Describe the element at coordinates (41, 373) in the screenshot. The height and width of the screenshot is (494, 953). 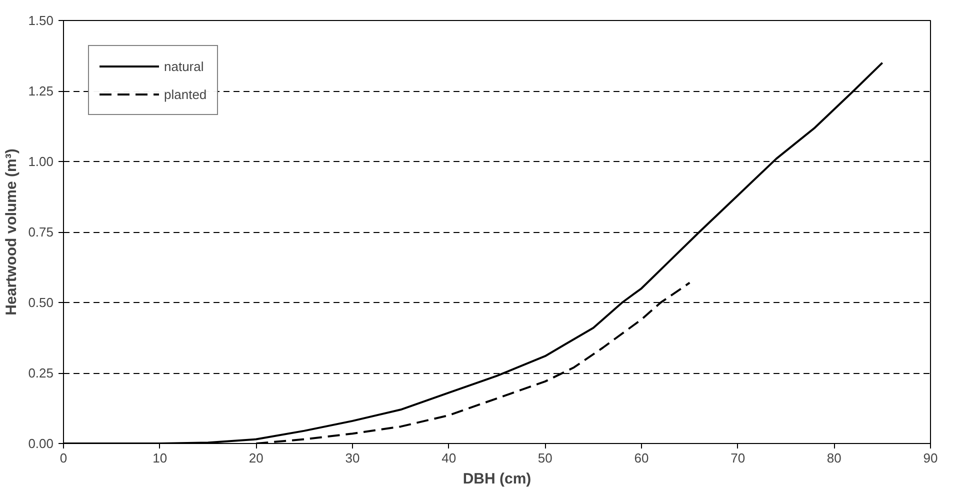
I see `y-tick-label: 0.25` at that location.